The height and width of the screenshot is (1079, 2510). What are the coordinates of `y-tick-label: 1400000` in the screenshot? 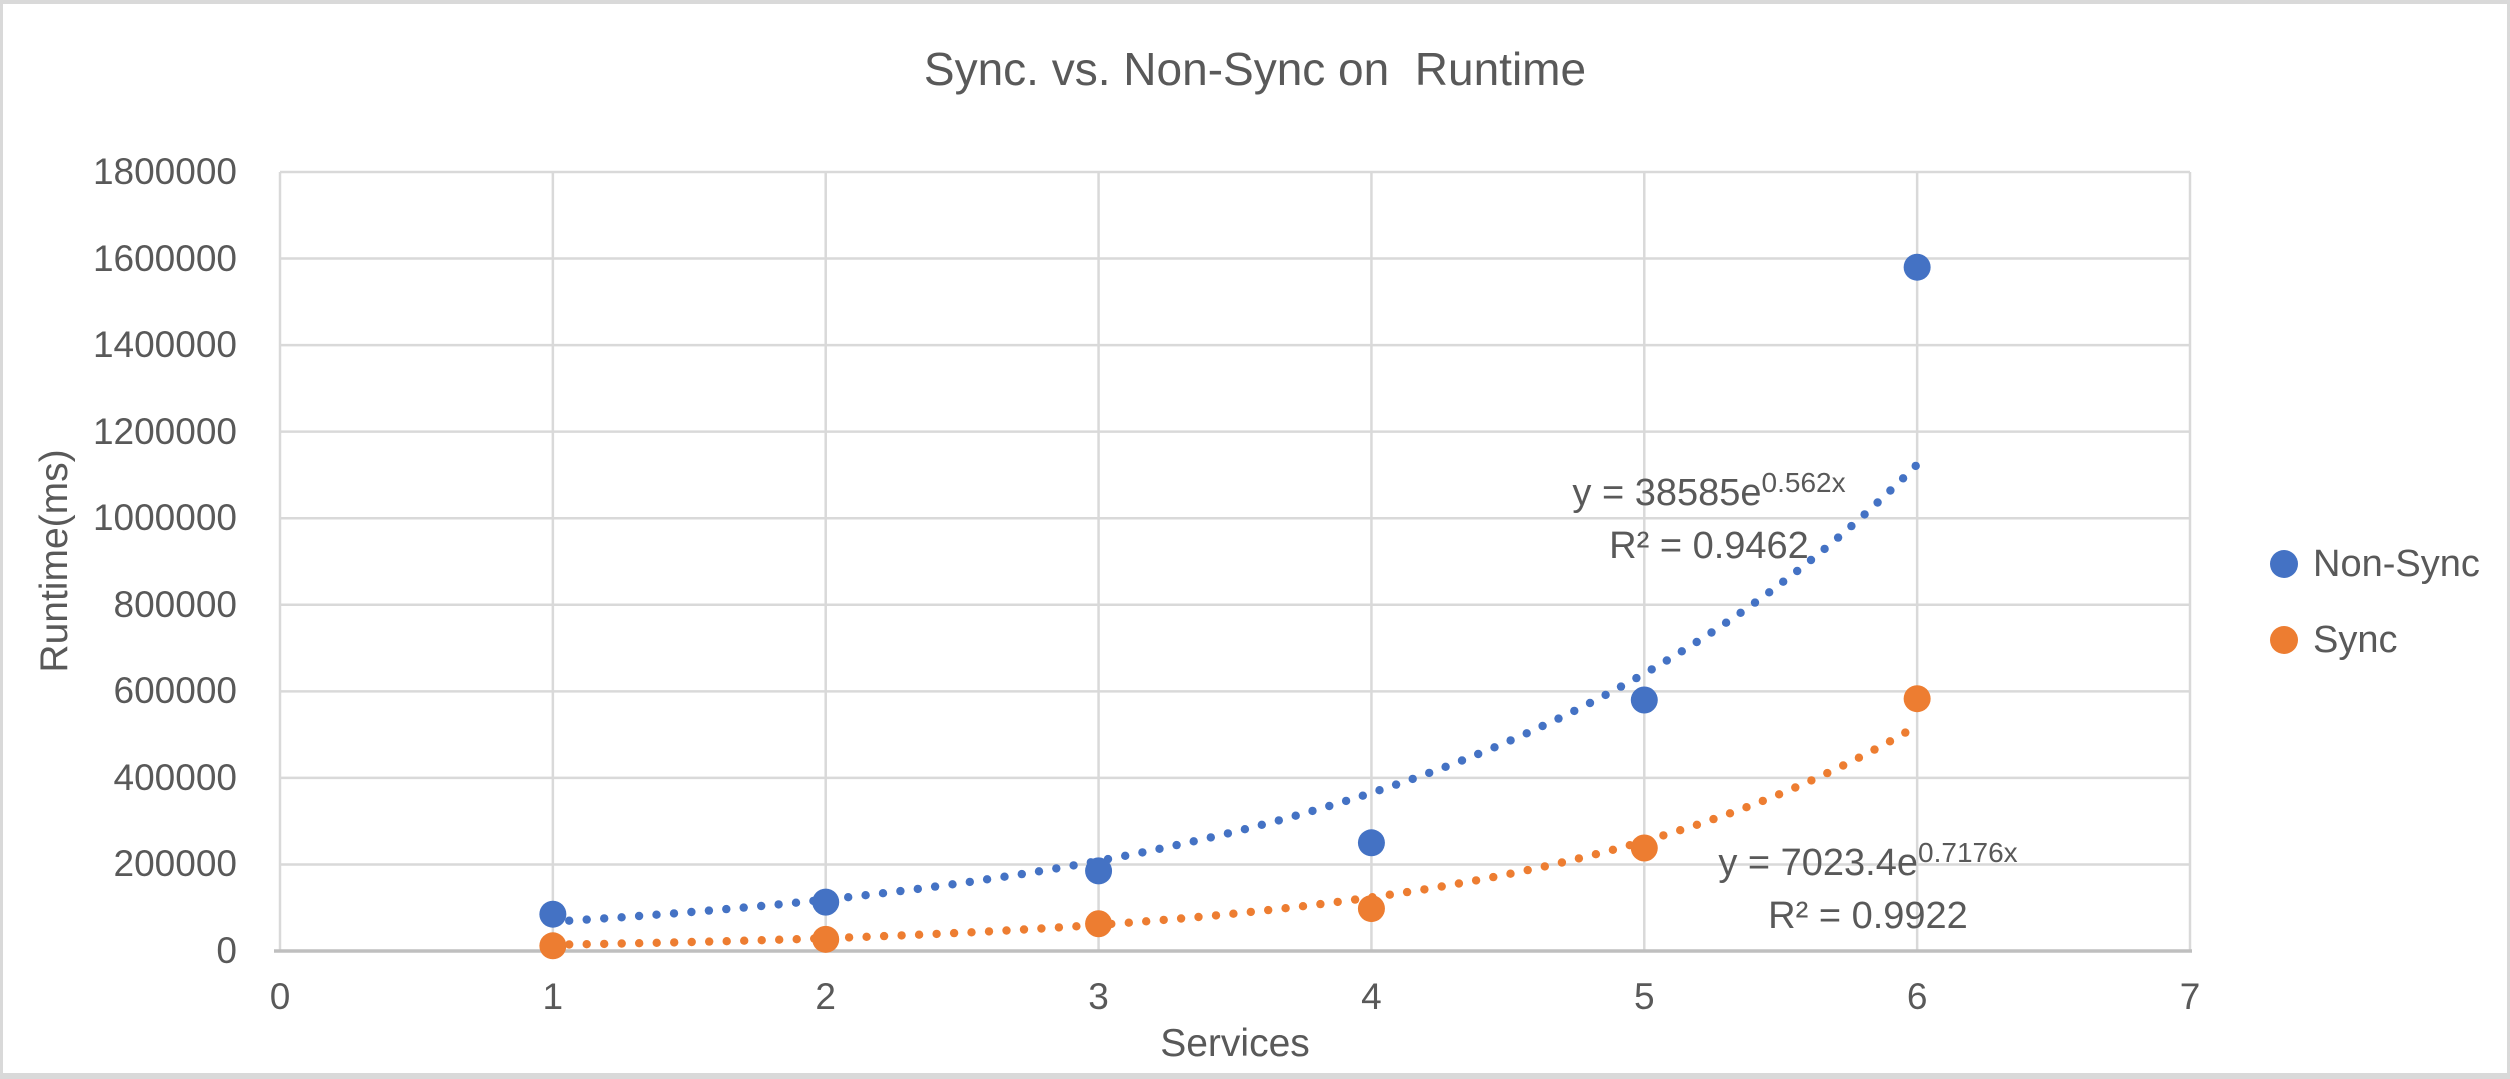 It's located at (164, 345).